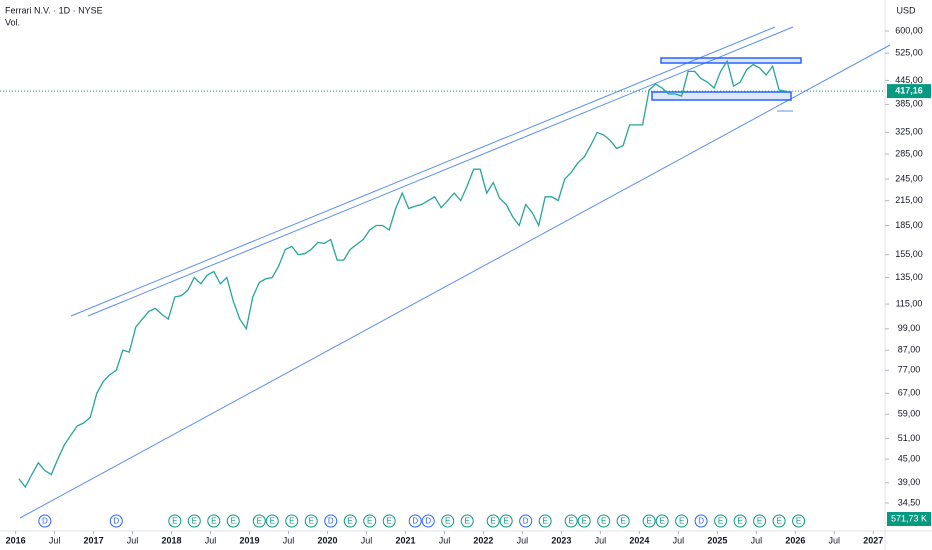  Describe the element at coordinates (172, 540) in the screenshot. I see `x-tick-label: 2018` at that location.